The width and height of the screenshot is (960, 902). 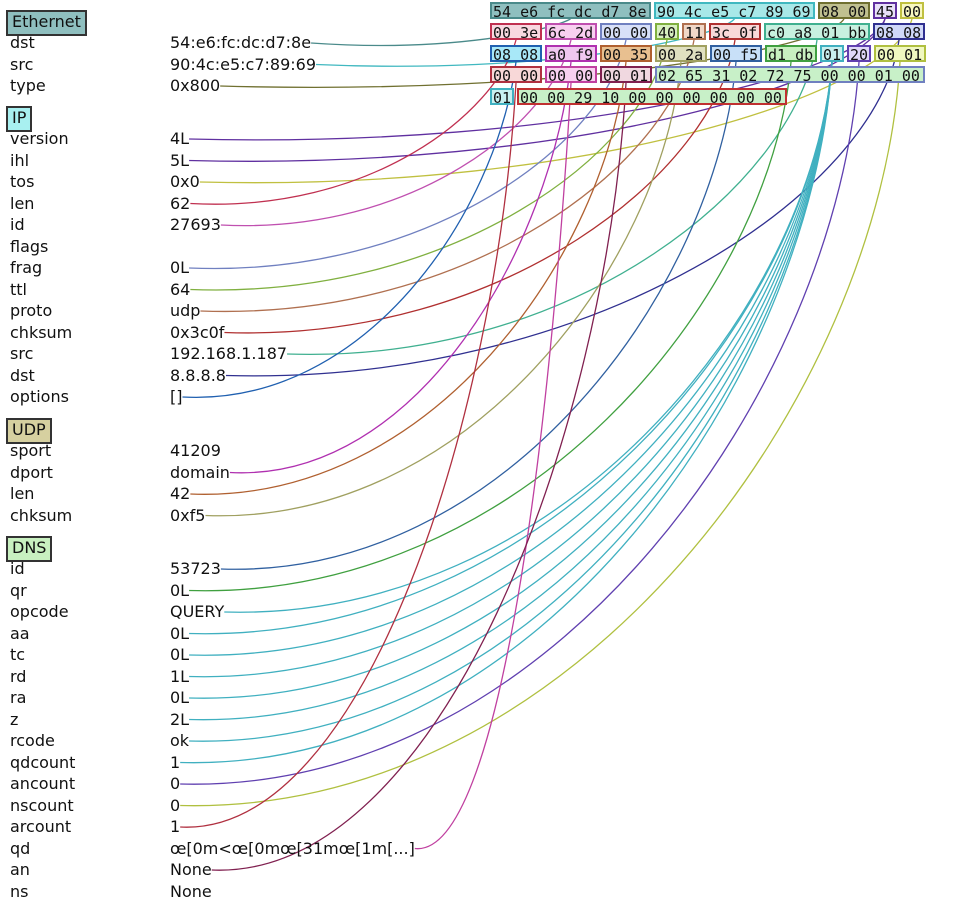 I want to click on hex-byte-group: 00 3e, so click(x=516, y=31).